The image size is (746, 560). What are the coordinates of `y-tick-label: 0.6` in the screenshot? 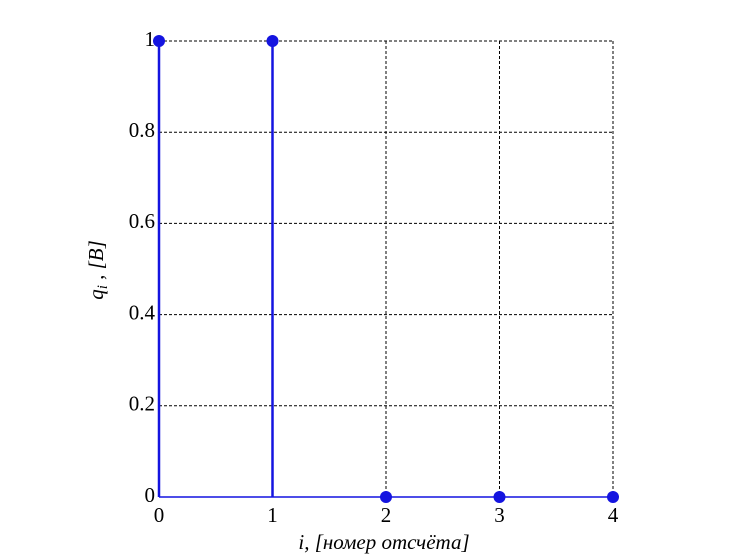 It's located at (142, 221).